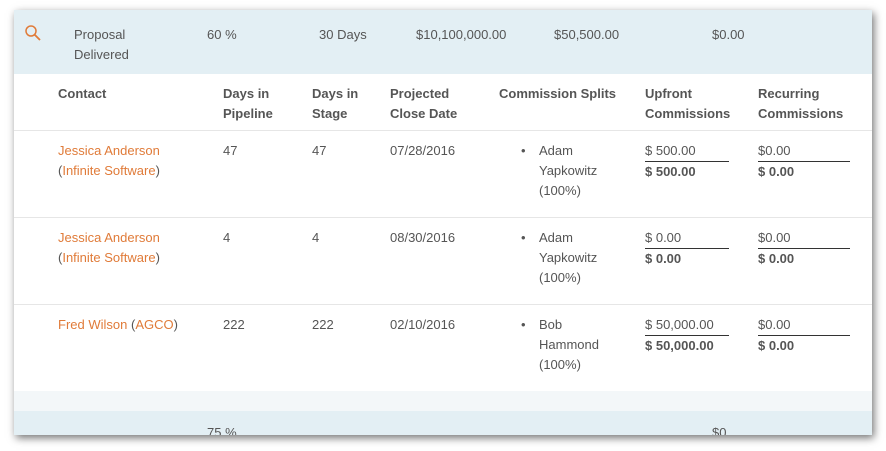 The width and height of the screenshot is (886, 451). I want to click on contact-cell: Fred Wilson (AGCO), so click(118, 324).